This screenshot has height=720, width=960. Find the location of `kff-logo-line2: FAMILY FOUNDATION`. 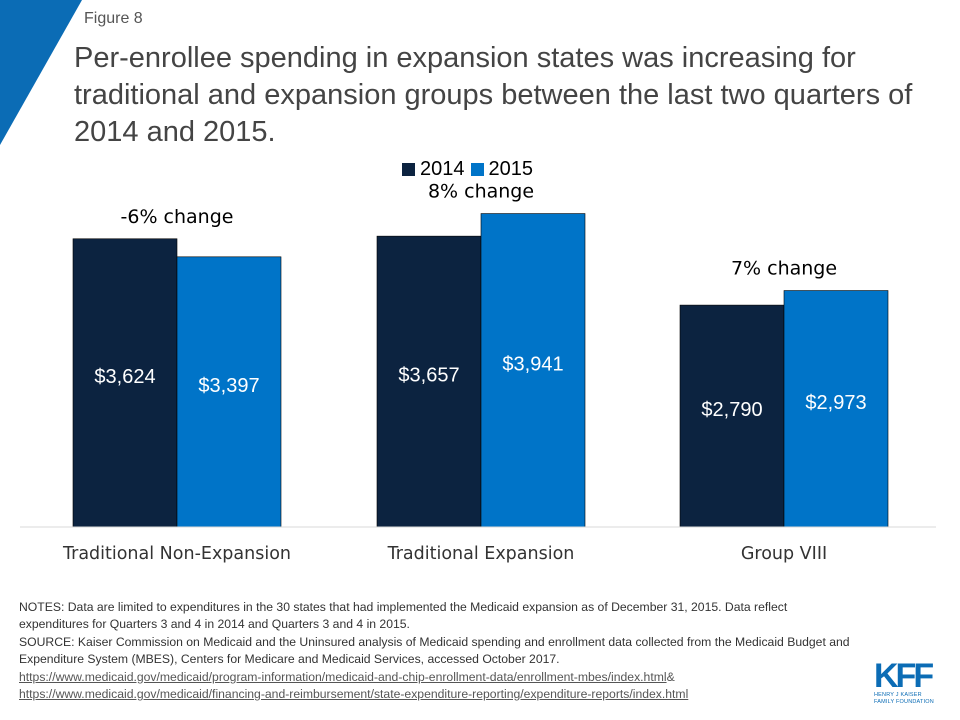

kff-logo-line2: FAMILY FOUNDATION is located at coordinates (904, 702).